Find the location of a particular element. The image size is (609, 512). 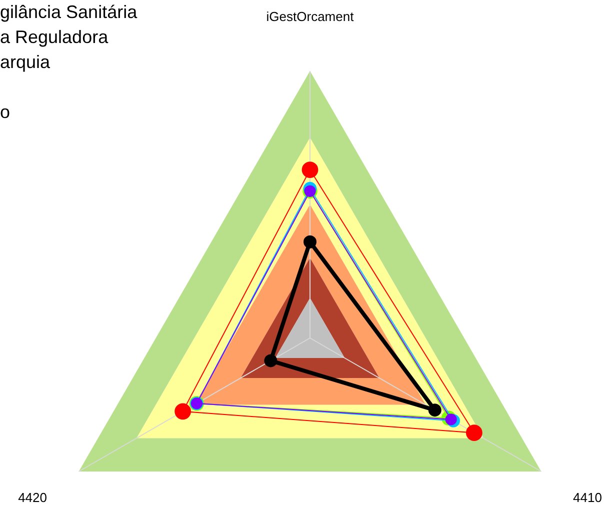

text: arquia is located at coordinates (26, 62).